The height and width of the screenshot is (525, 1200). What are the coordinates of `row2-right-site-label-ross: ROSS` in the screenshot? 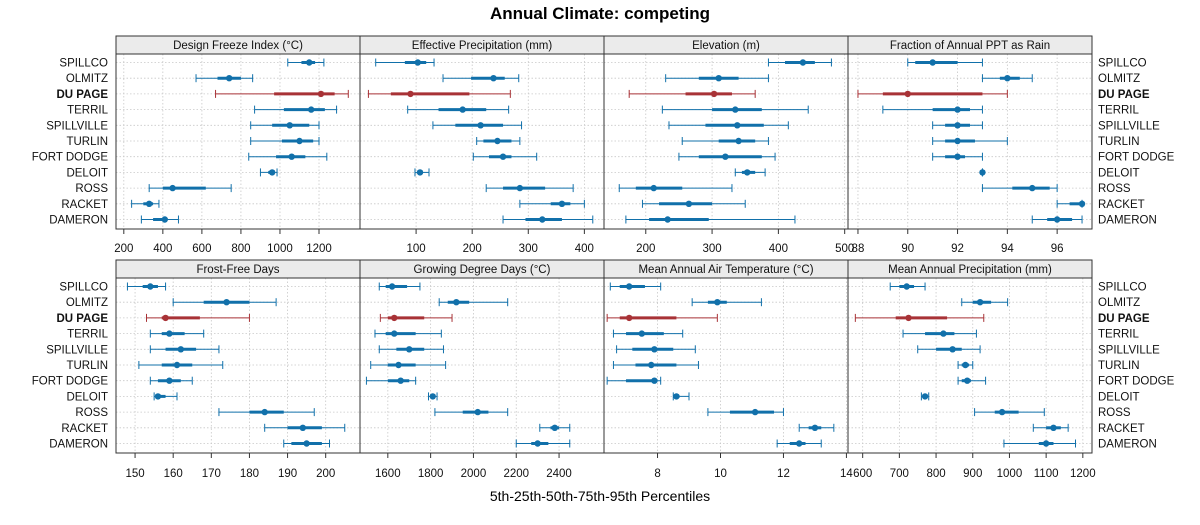 It's located at (1114, 413).